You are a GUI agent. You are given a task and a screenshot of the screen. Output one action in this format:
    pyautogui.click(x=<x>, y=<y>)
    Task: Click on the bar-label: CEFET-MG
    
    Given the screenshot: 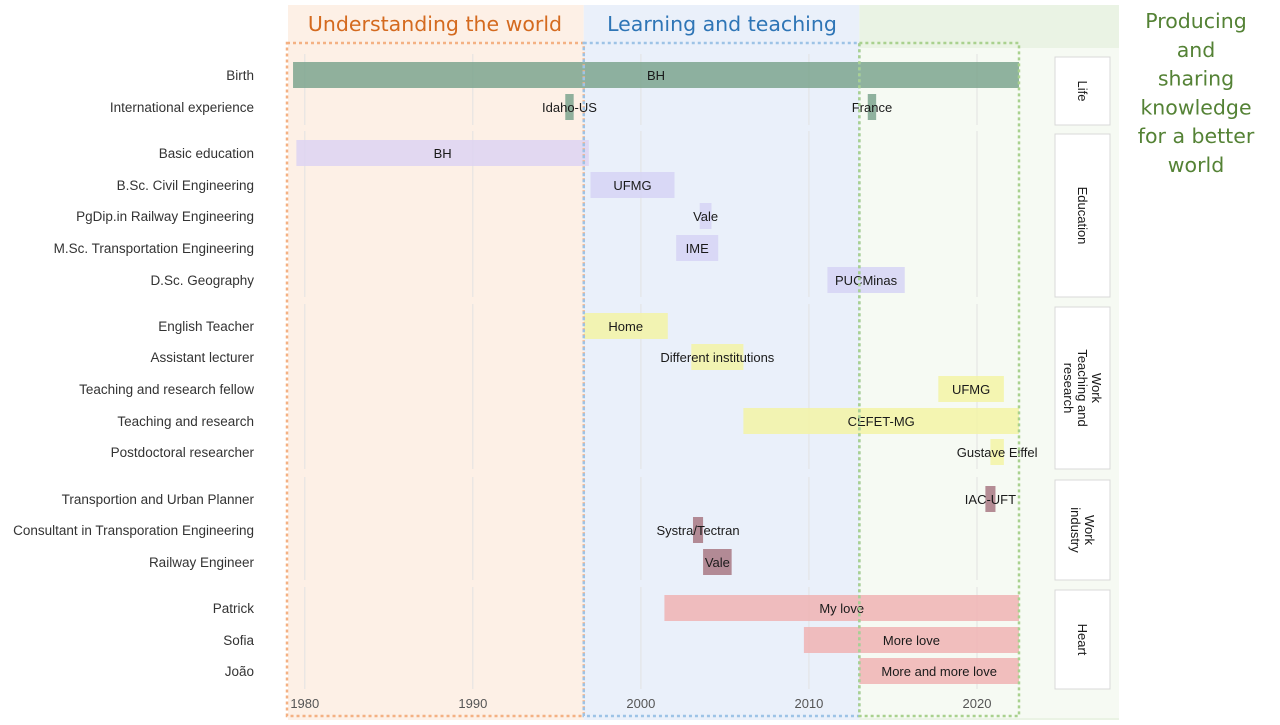 What is the action you would take?
    pyautogui.click(x=881, y=421)
    